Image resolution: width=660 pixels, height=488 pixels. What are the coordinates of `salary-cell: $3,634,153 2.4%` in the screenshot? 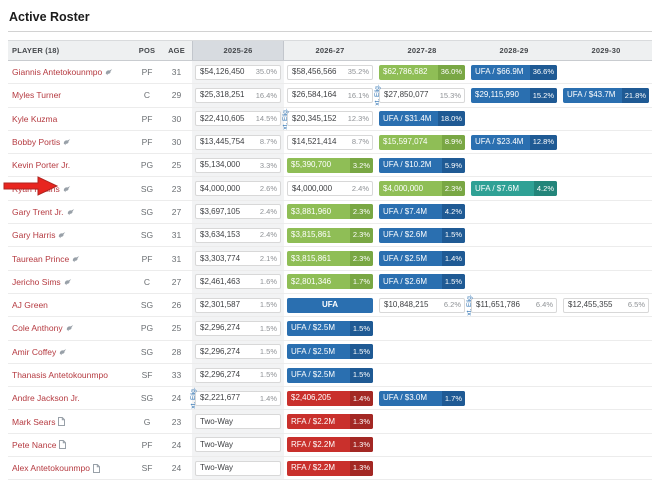 It's located at (238, 235).